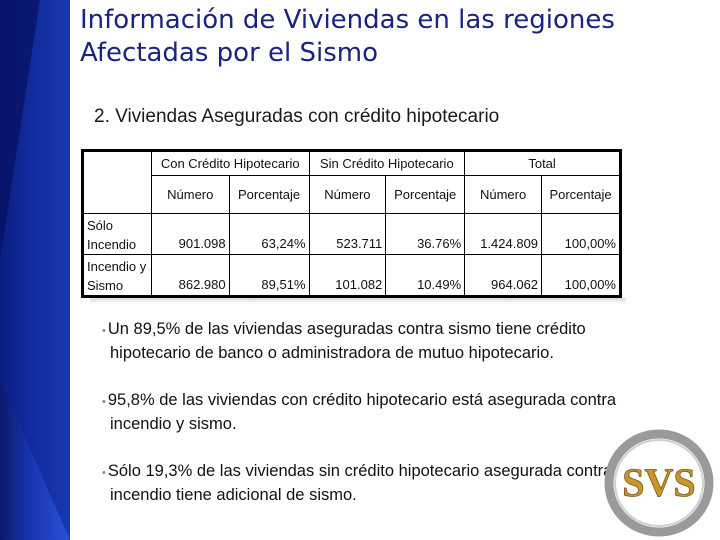 The width and height of the screenshot is (720, 540). I want to click on table-shadow, so click(358, 301).